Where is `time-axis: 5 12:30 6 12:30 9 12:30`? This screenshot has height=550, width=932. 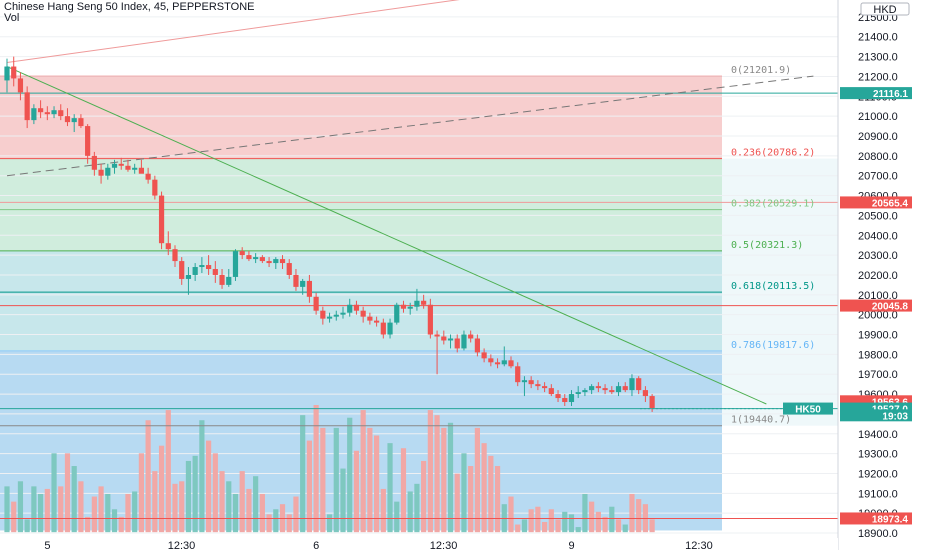 time-axis: 5 12:30 6 12:30 9 12:30 is located at coordinates (419, 544).